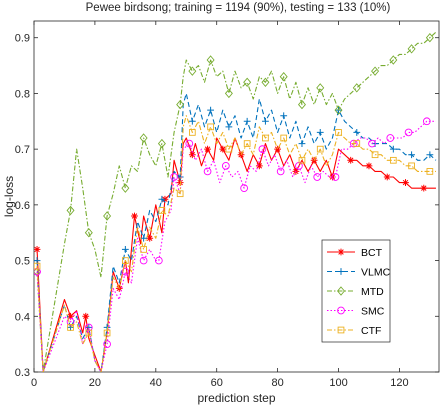  I want to click on legend-label: MTD, so click(372, 292).